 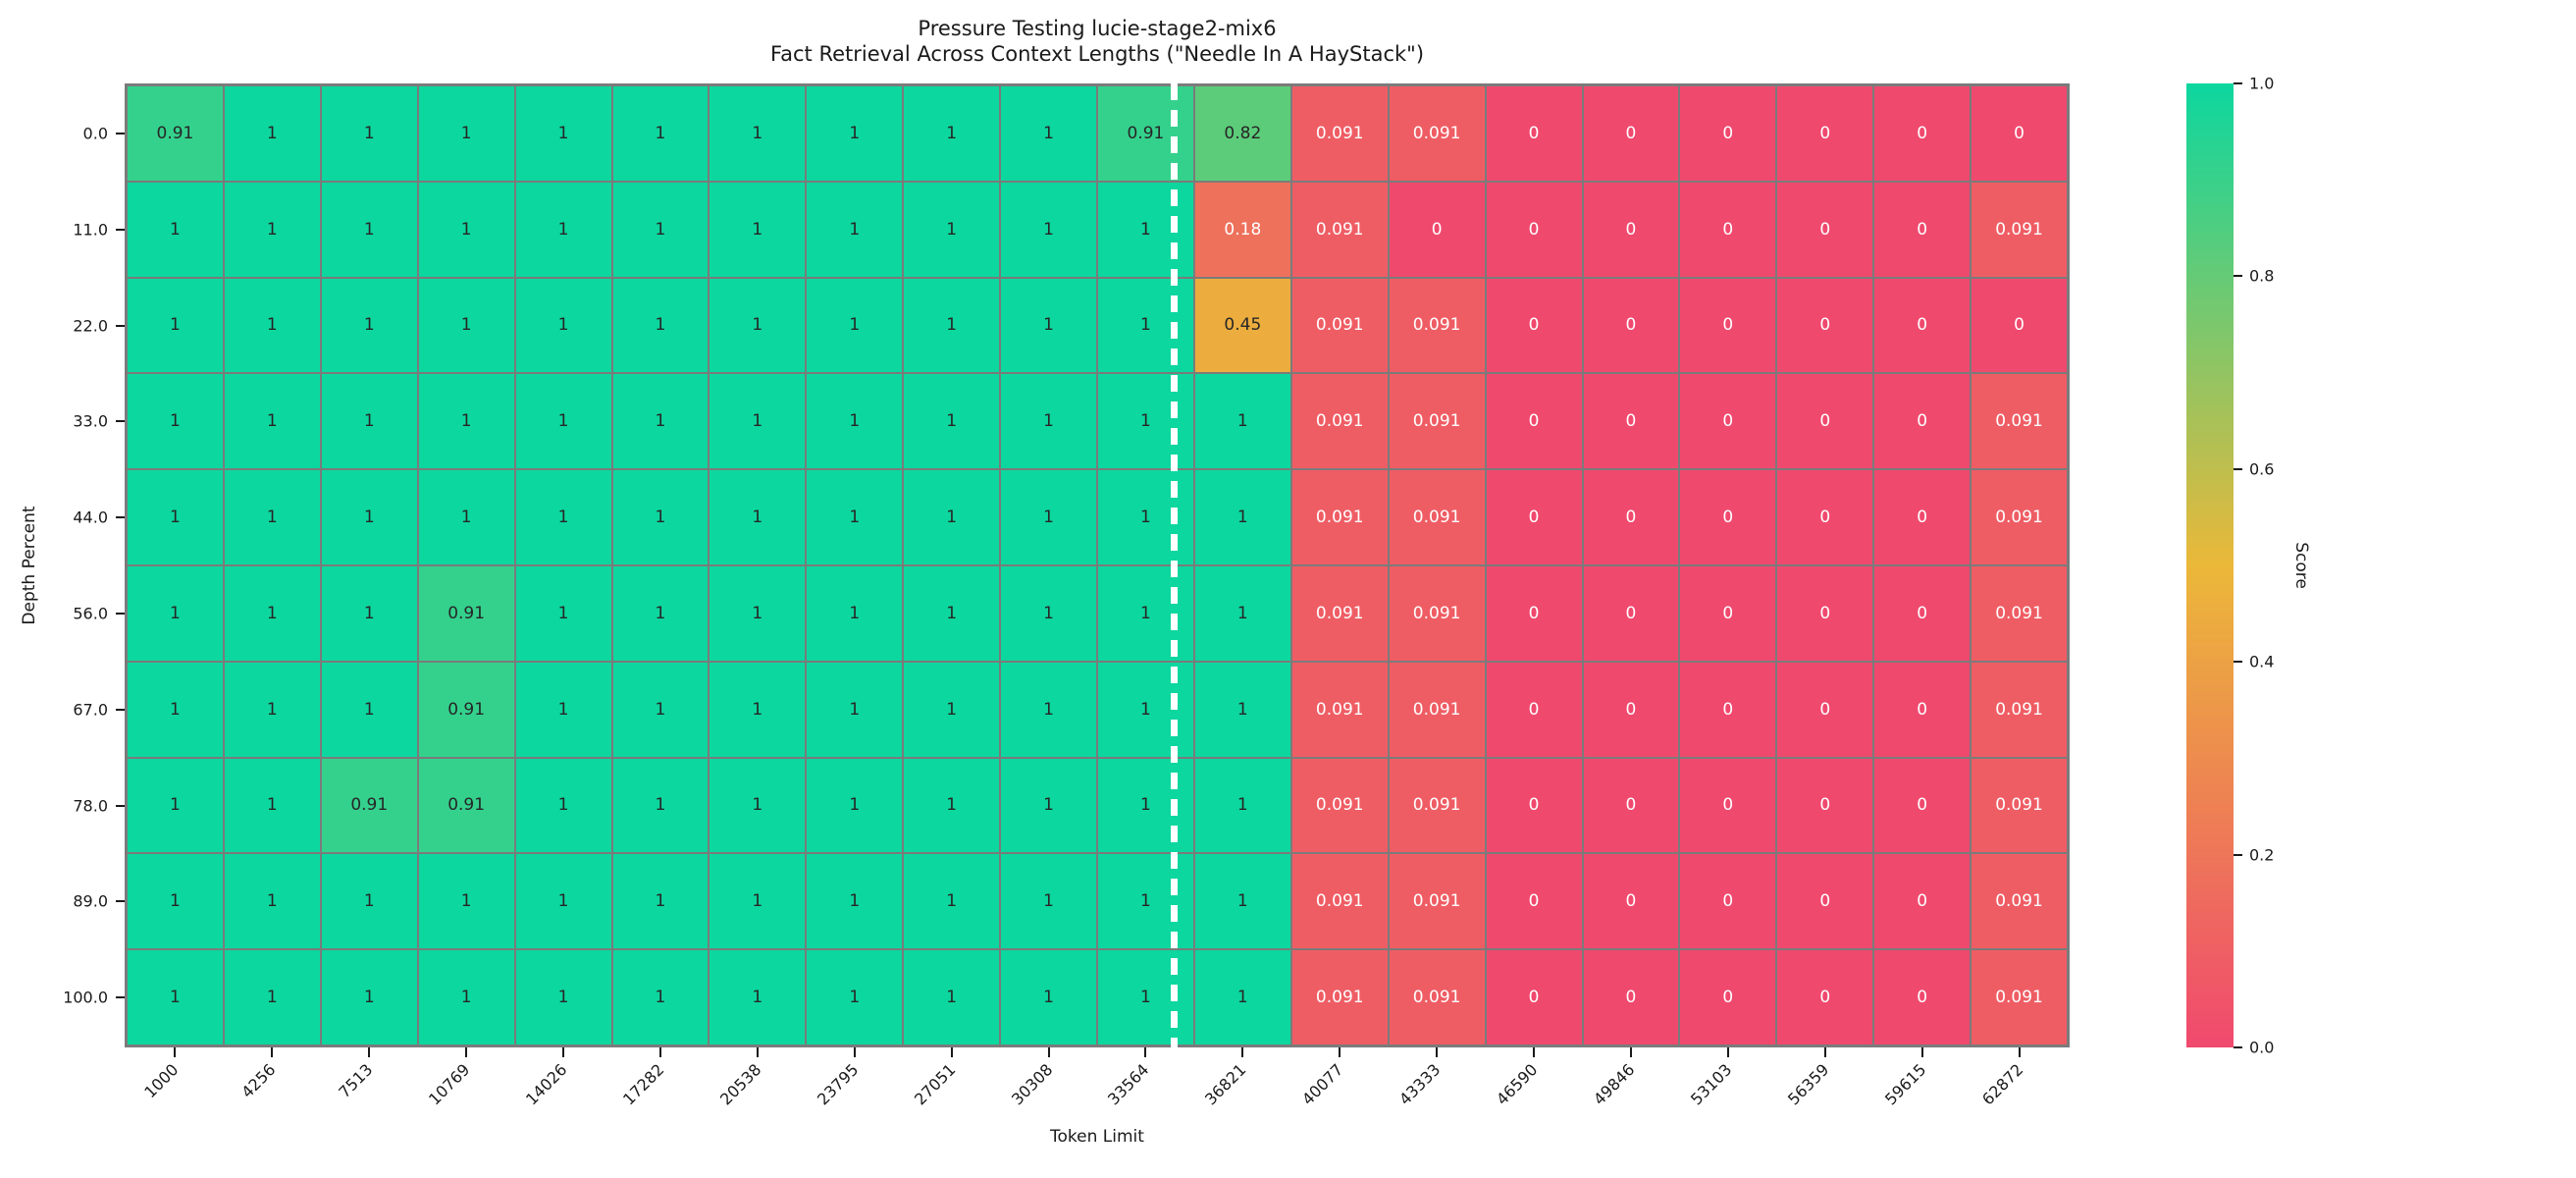 I want to click on x-tick-label: 4256, so click(x=258, y=1081).